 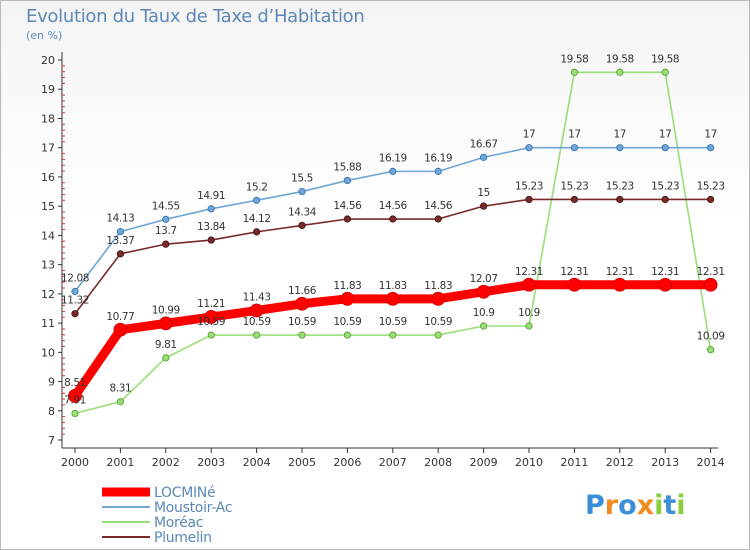 What do you see at coordinates (166, 206) in the screenshot?
I see `data-label: 14.55` at bounding box center [166, 206].